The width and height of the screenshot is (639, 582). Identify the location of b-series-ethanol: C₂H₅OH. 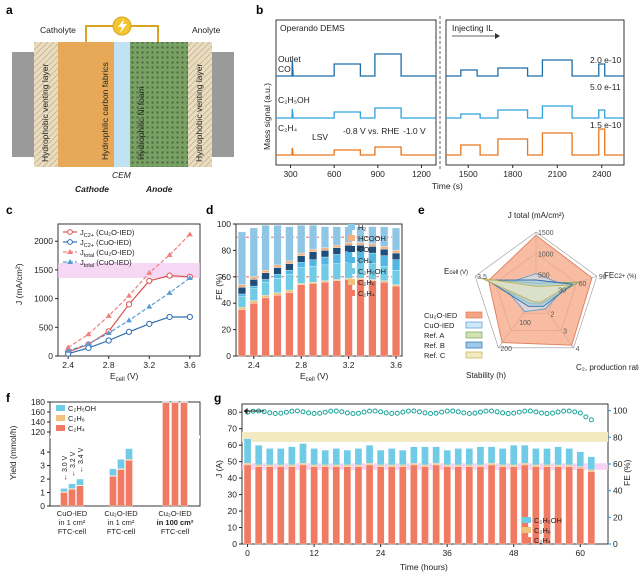
(294, 100).